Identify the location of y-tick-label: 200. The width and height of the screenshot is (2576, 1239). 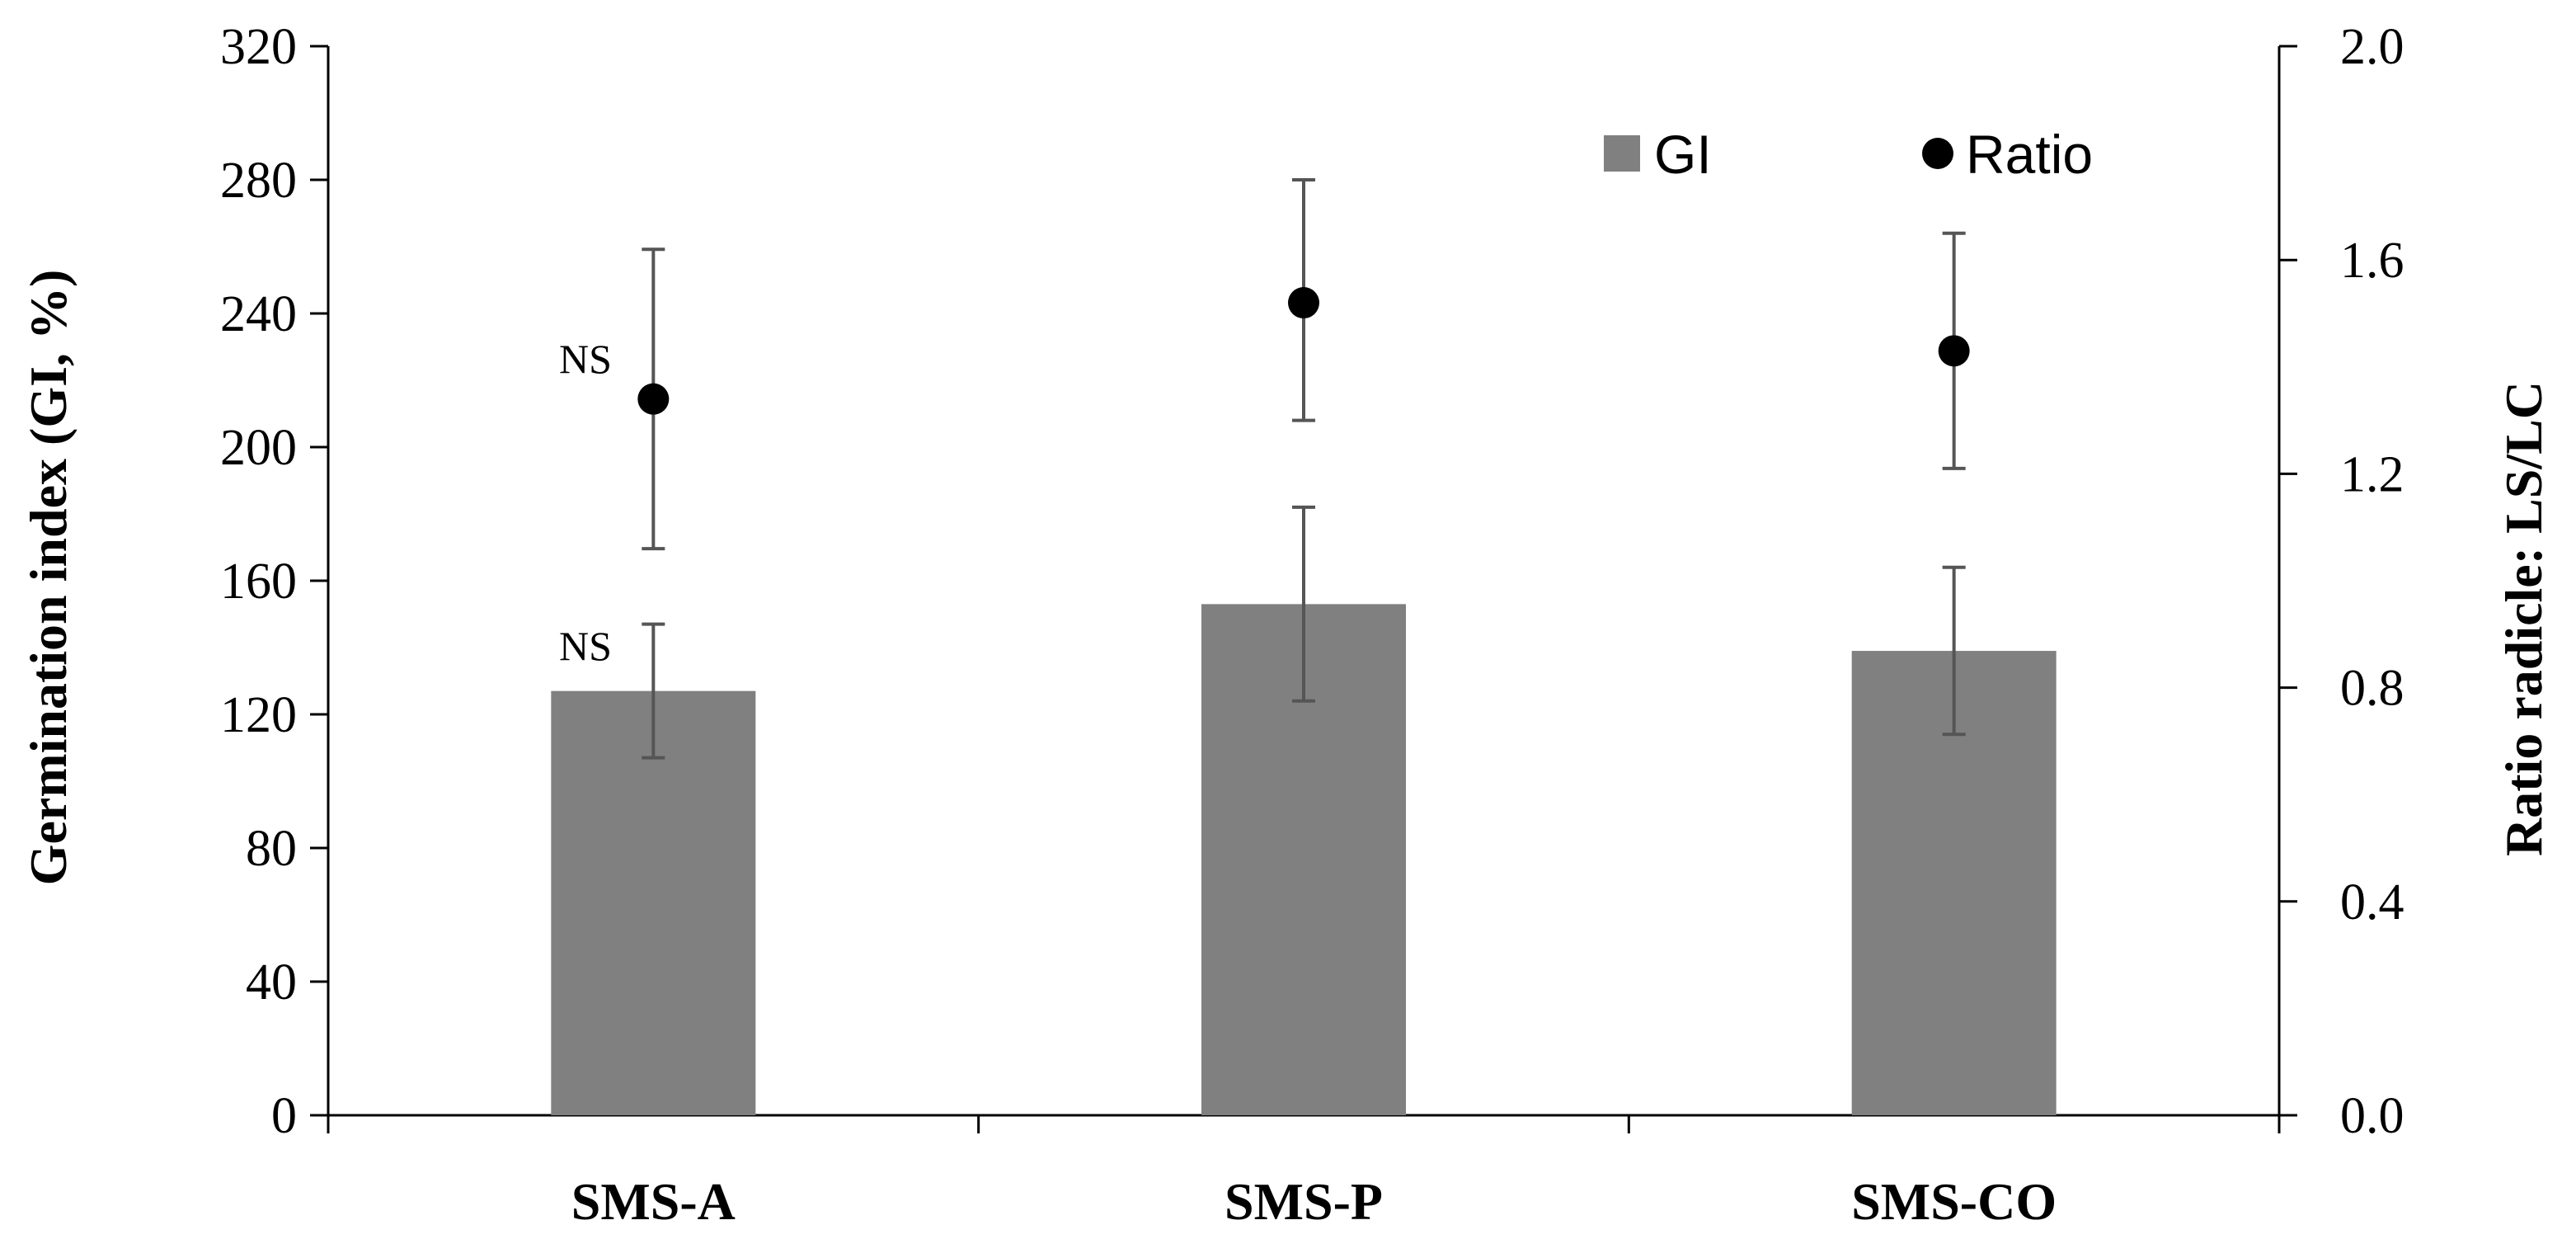
(258, 448).